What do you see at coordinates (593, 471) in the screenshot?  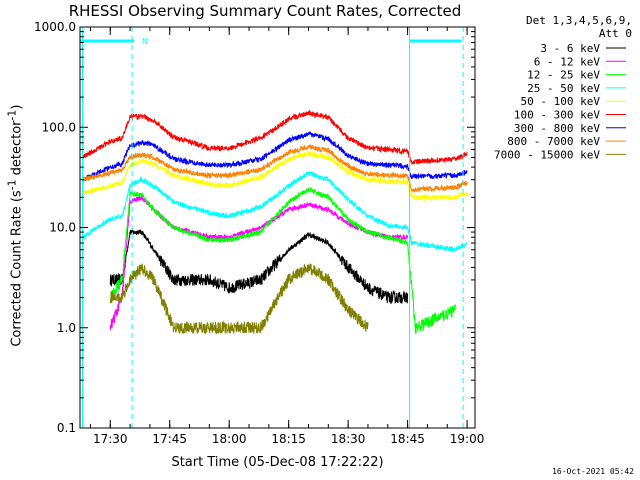 I see `timestamp: 16-Oct-2021 05:42` at bounding box center [593, 471].